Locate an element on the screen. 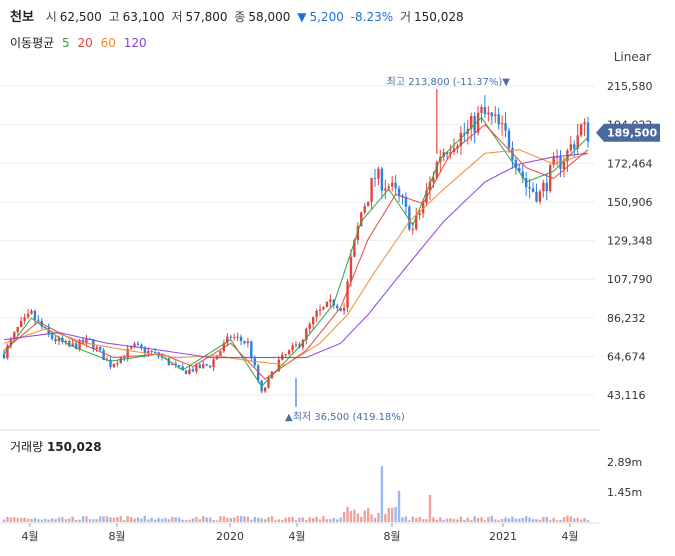 Image resolution: width=675 pixels, height=556 pixels. x-tick-label: 8월 is located at coordinates (391, 536).